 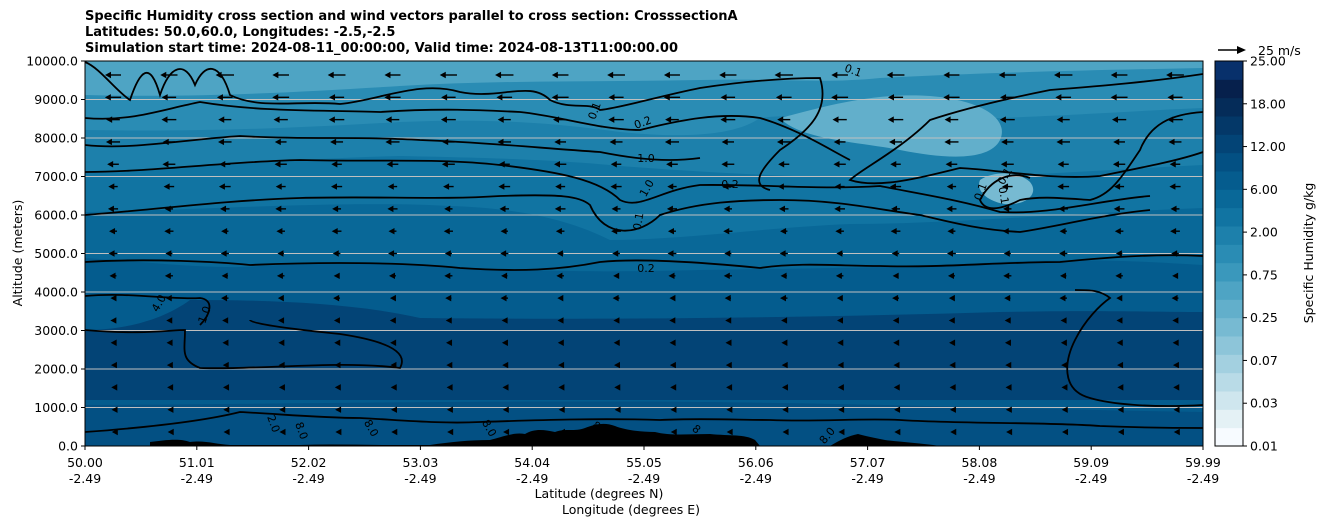 What do you see at coordinates (646, 158) in the screenshot?
I see `contour-label: 1.0` at bounding box center [646, 158].